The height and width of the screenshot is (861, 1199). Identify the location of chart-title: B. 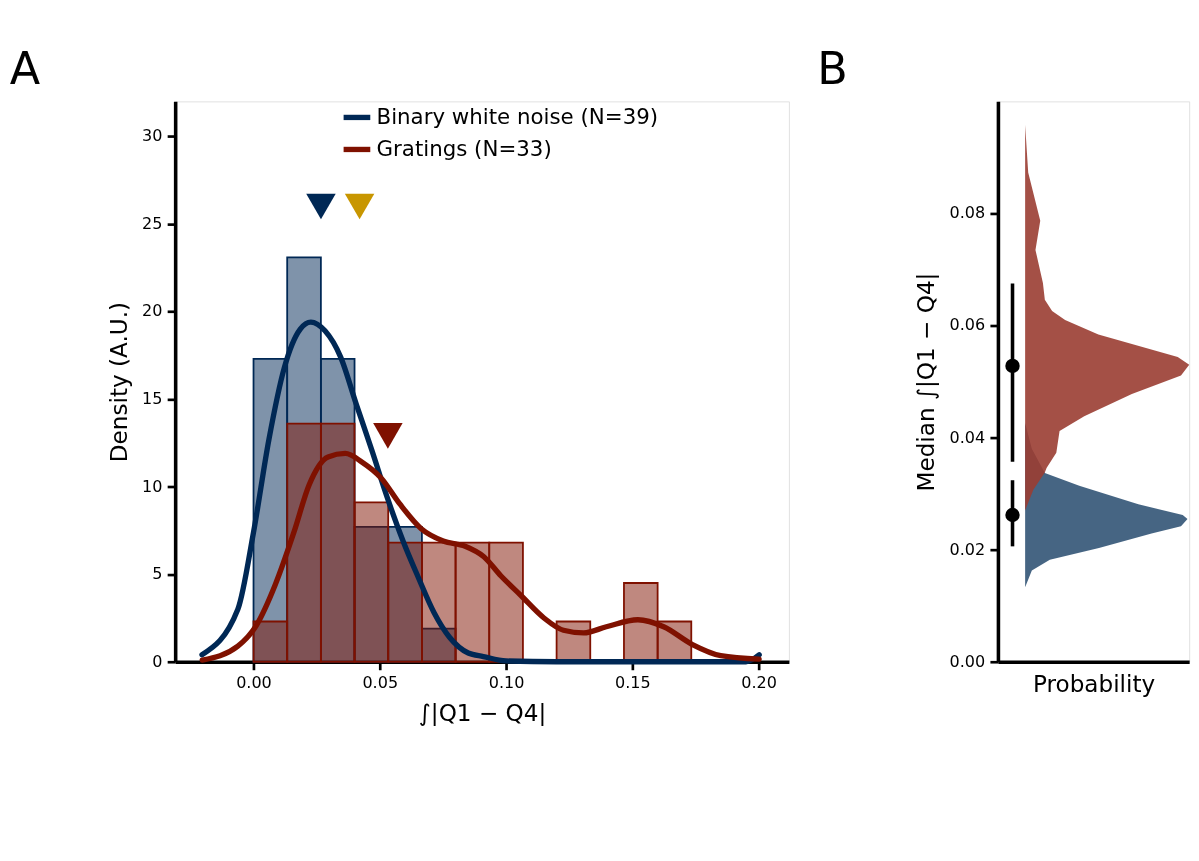
(832, 68).